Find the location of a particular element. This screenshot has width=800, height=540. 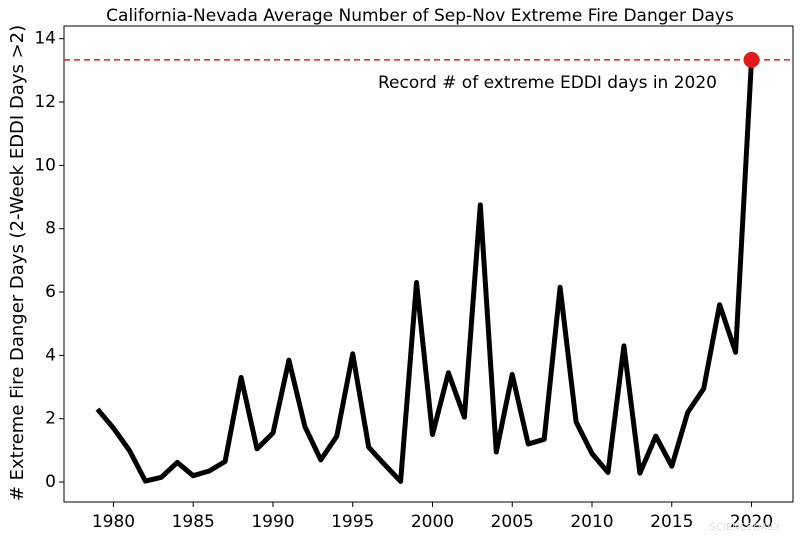

y-tick-label: 8 is located at coordinates (50, 229).